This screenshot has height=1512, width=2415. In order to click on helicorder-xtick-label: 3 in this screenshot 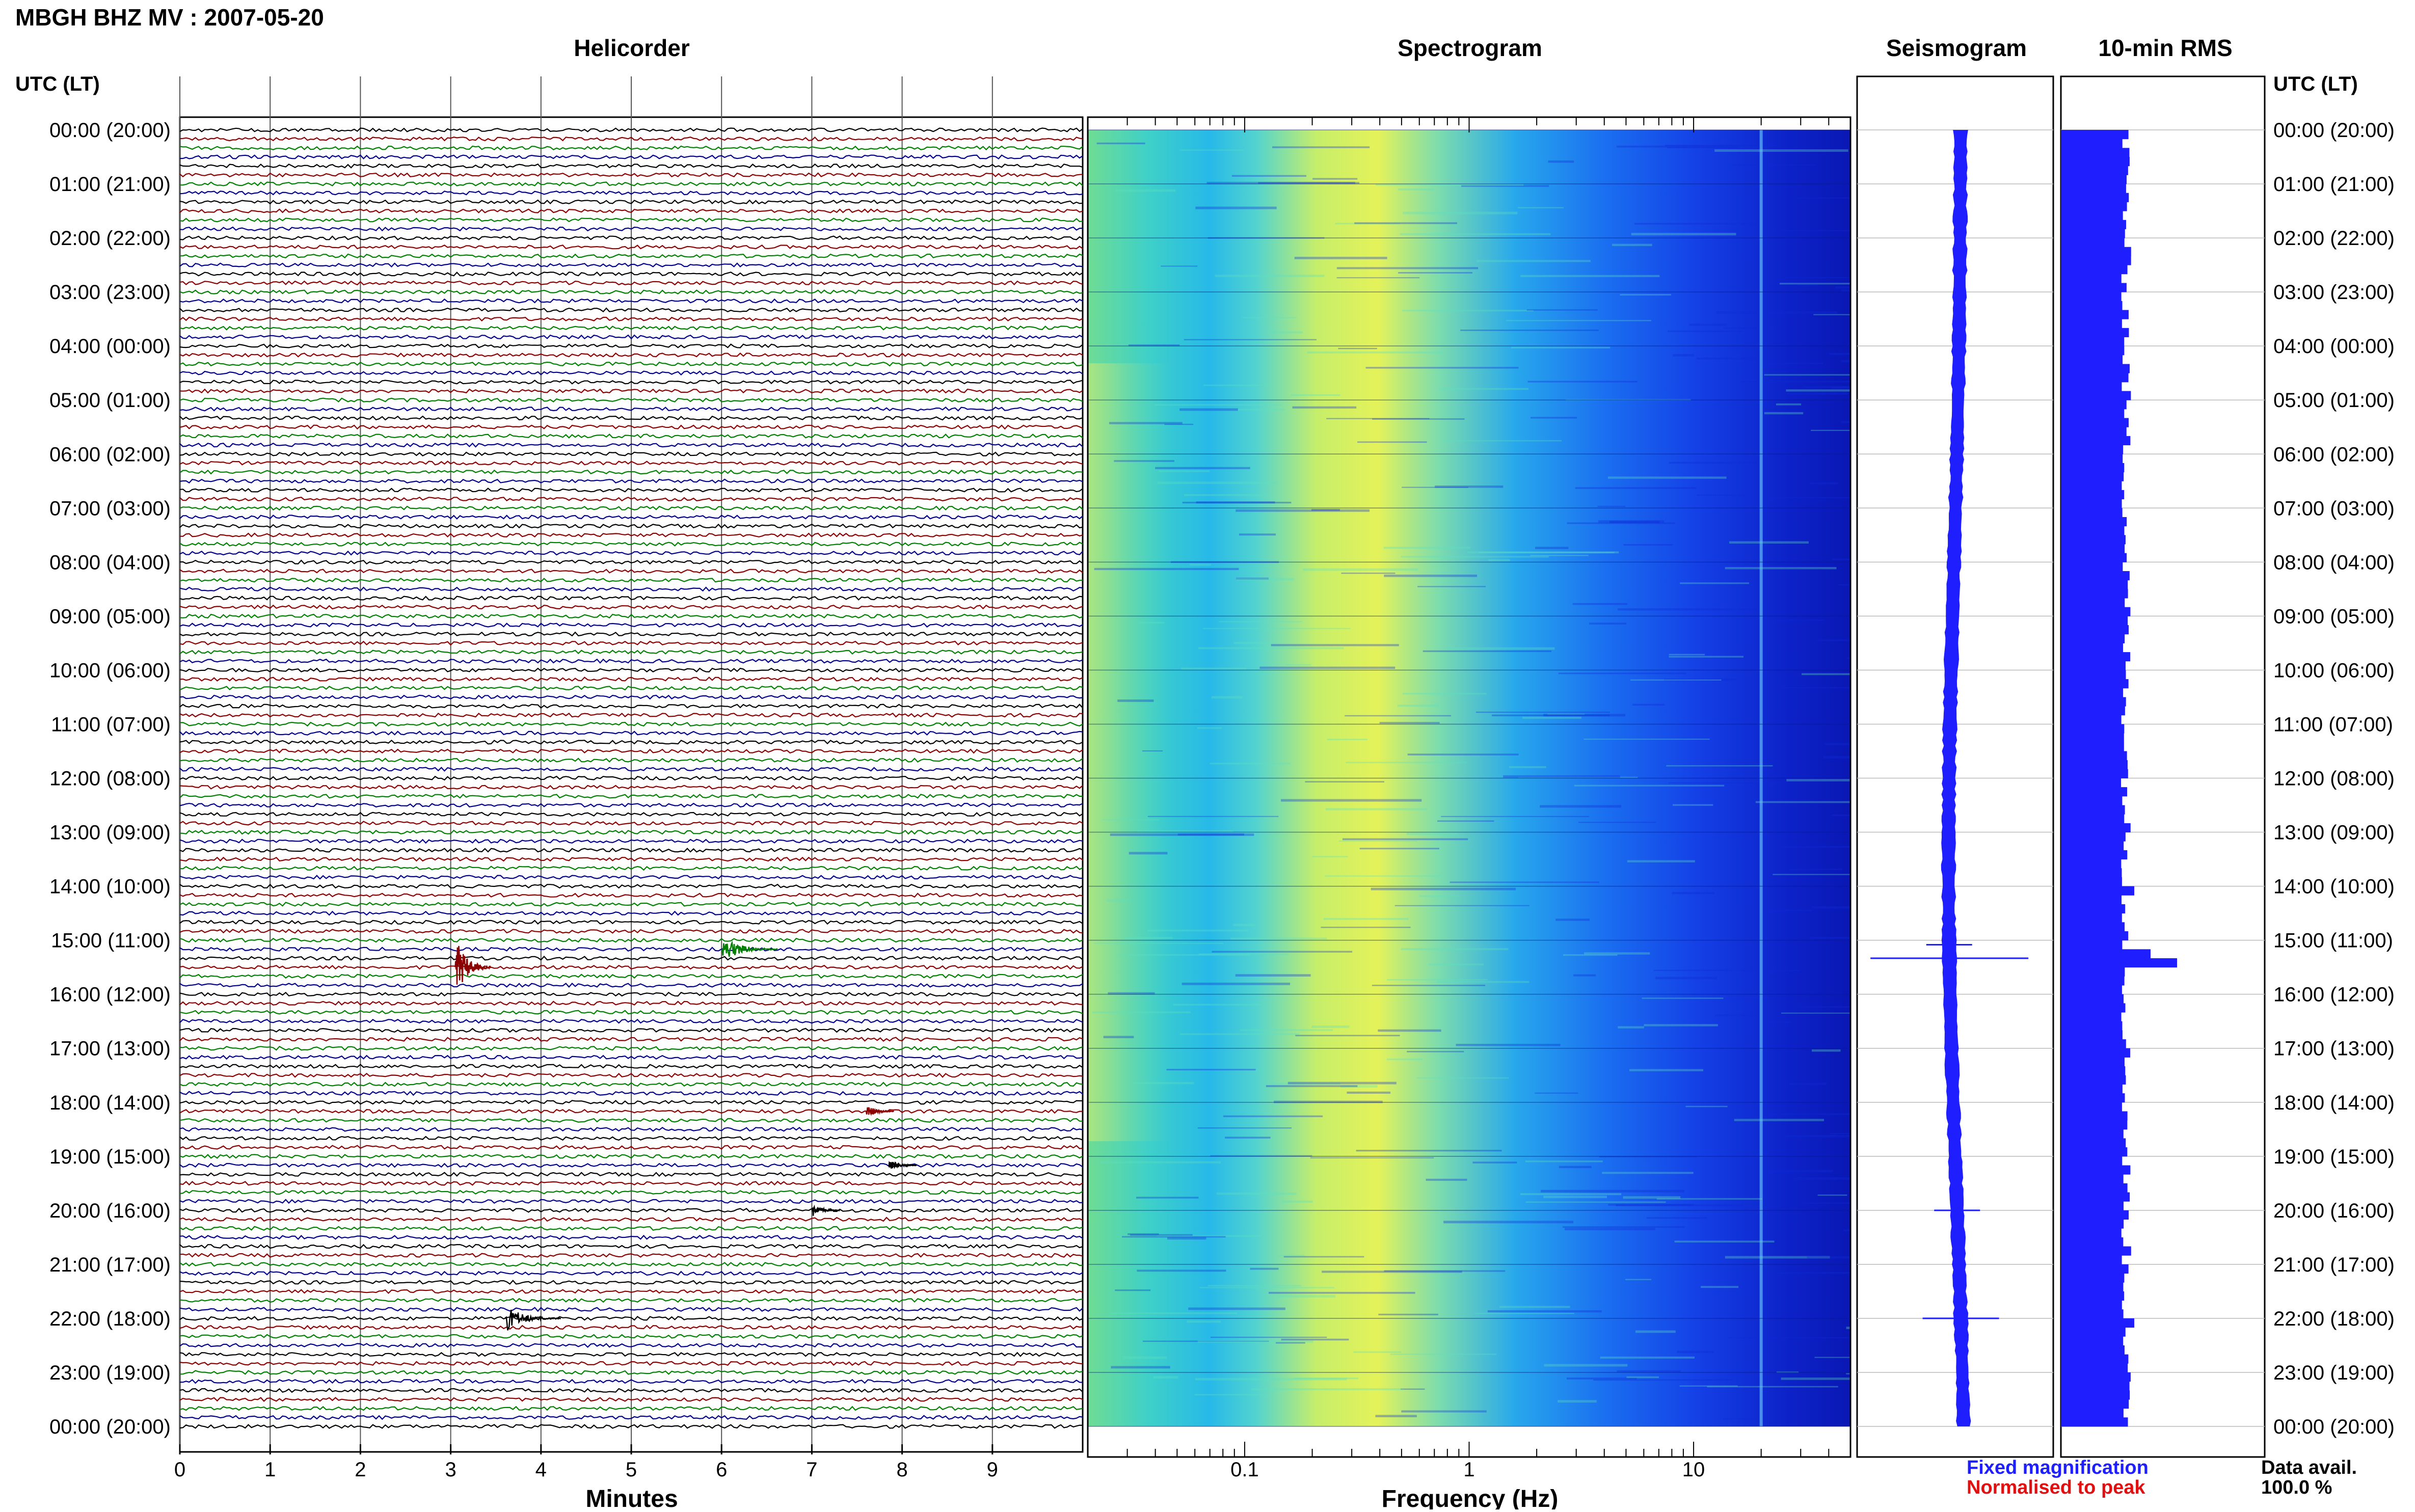, I will do `click(451, 1470)`.